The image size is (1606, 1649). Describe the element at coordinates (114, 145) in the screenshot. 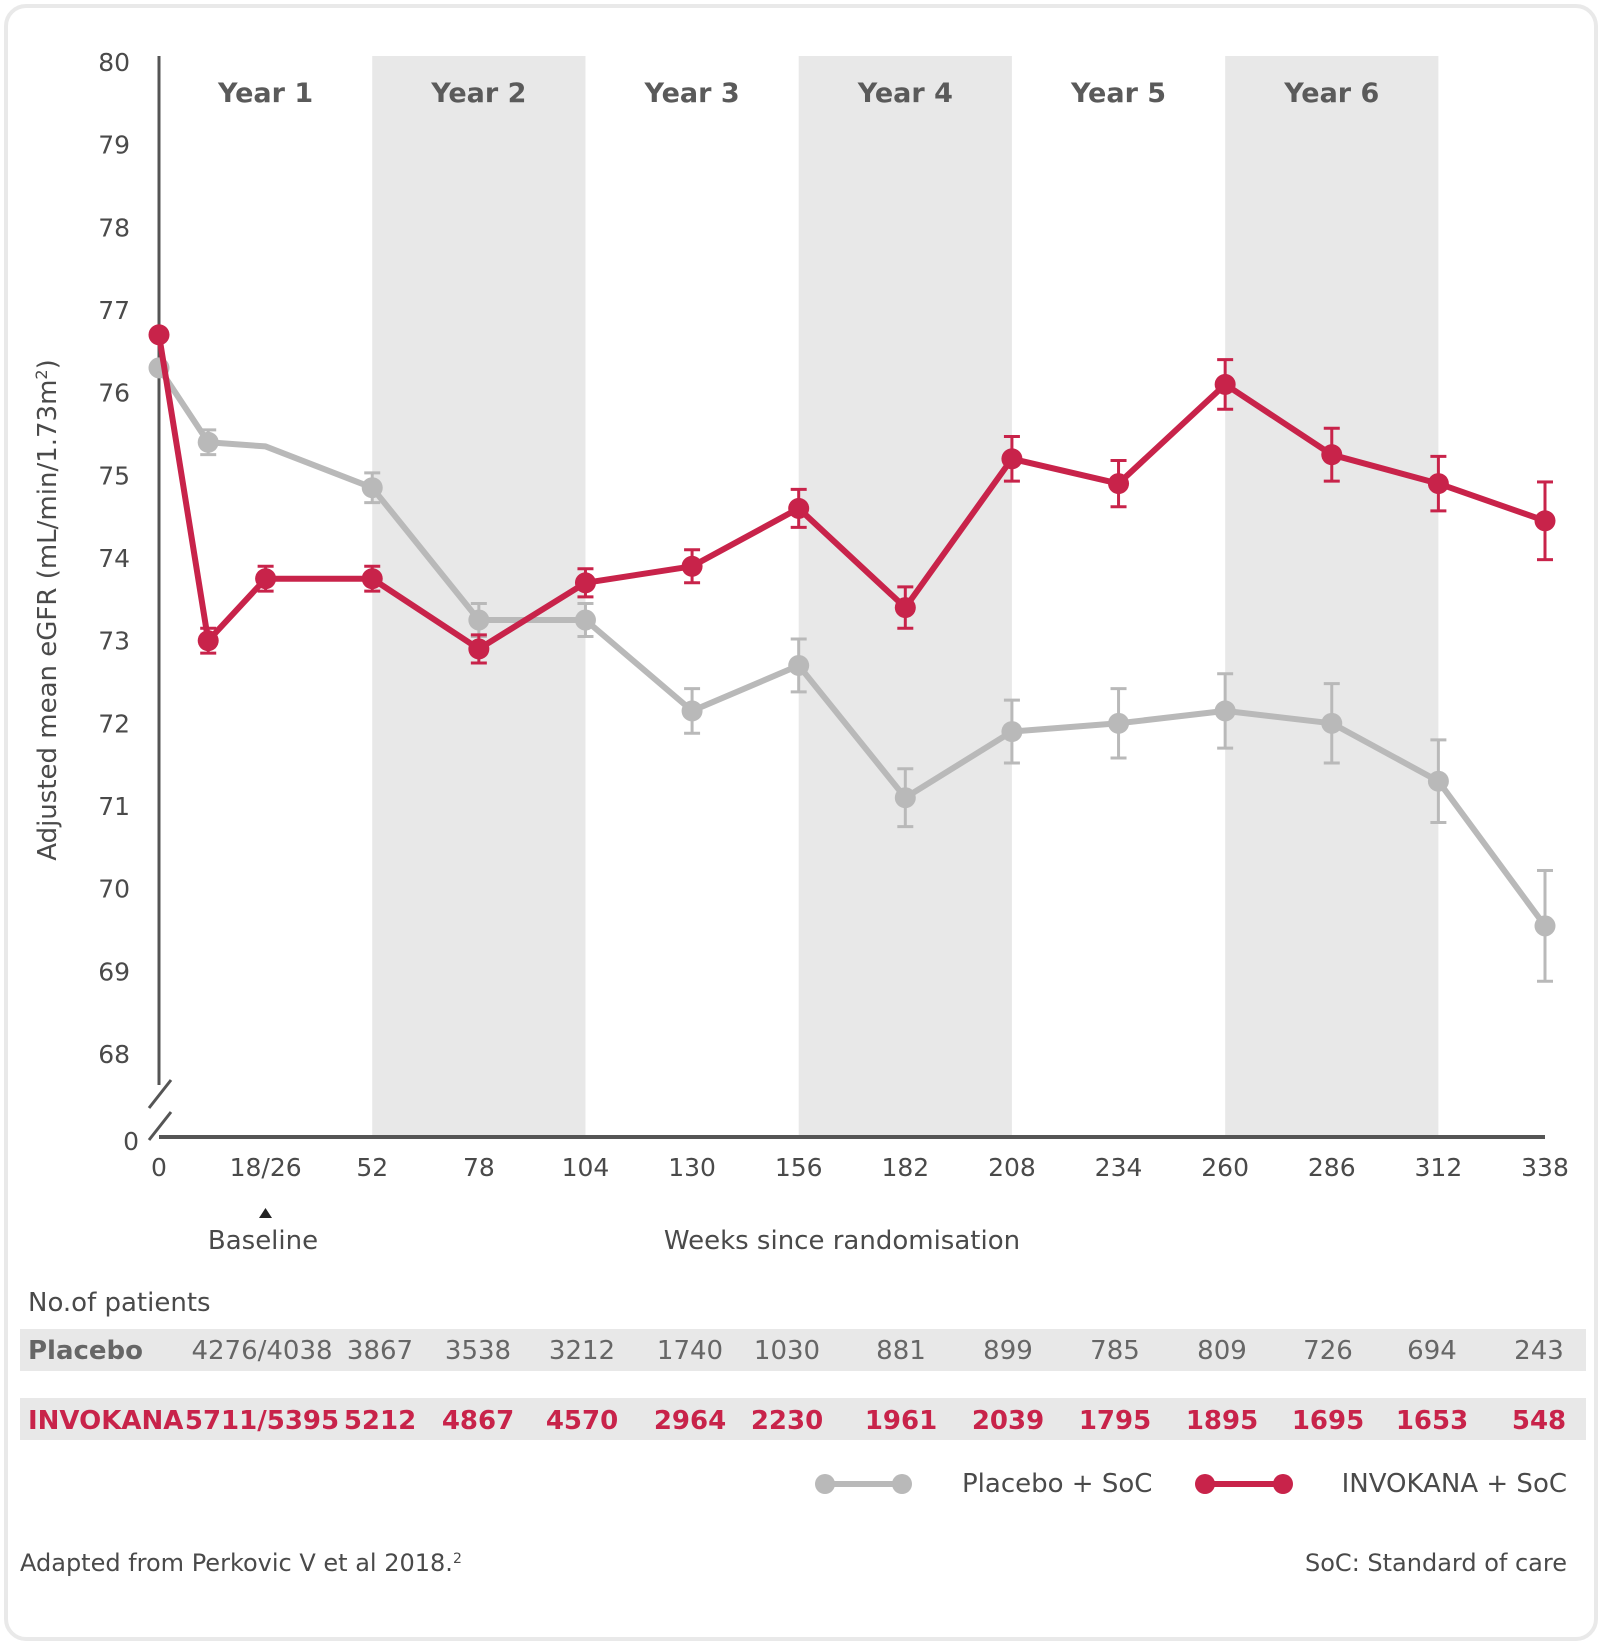

I see `y-tick-label: 79` at that location.